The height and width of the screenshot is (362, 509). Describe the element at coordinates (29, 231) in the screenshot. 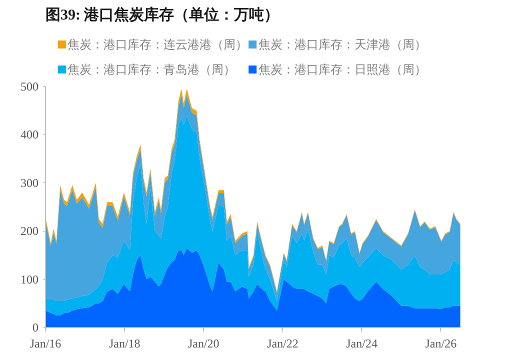

I see `y-tick-label: 200` at that location.